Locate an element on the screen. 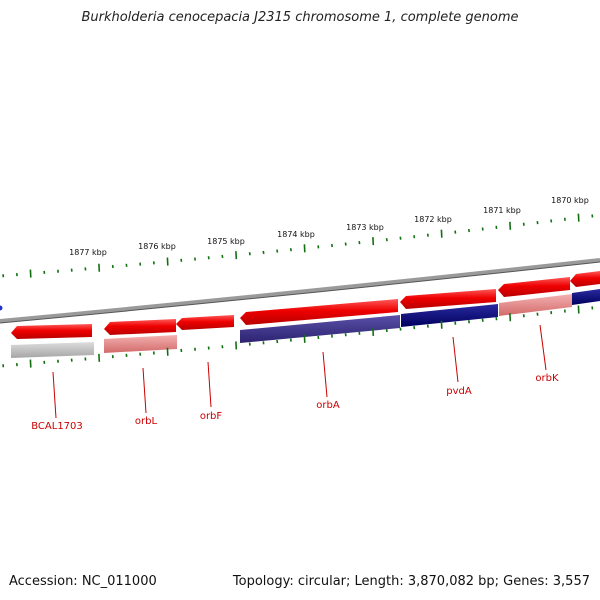 The image size is (600, 600). scale-tick-label: 1874 kbp is located at coordinates (296, 234).